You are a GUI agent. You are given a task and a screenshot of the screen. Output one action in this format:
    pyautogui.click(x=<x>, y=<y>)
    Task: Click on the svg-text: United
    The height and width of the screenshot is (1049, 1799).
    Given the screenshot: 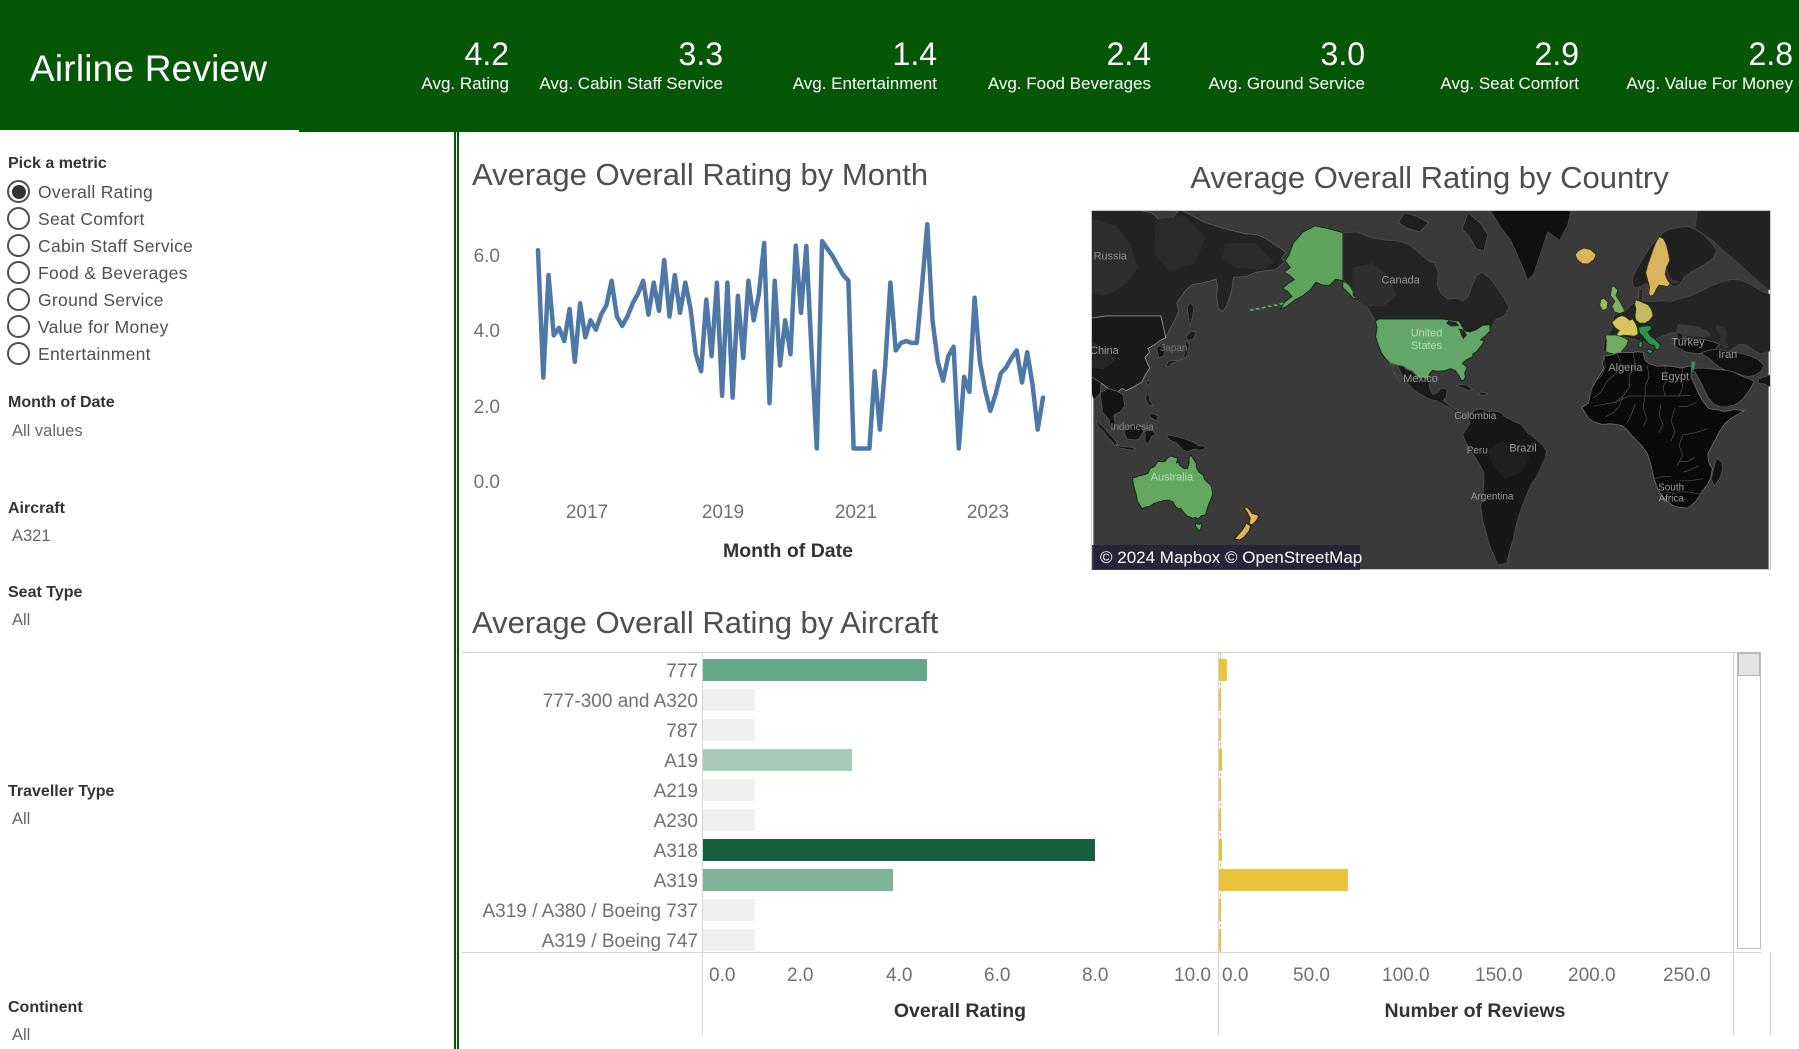 What is the action you would take?
    pyautogui.click(x=1427, y=333)
    